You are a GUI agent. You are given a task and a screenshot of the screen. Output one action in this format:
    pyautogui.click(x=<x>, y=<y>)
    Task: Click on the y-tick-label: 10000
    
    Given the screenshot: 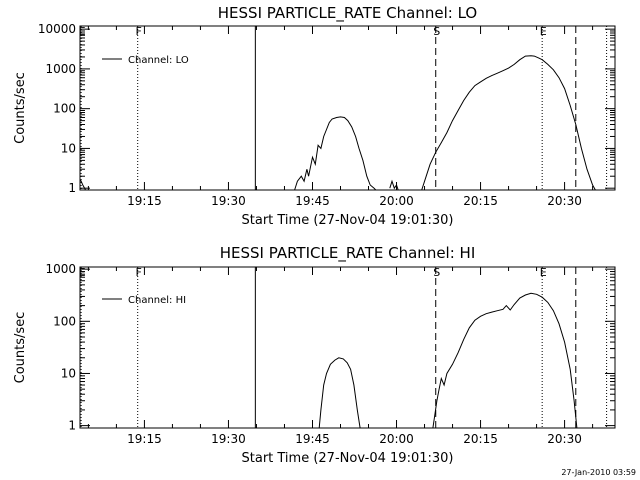 What is the action you would take?
    pyautogui.click(x=57, y=29)
    